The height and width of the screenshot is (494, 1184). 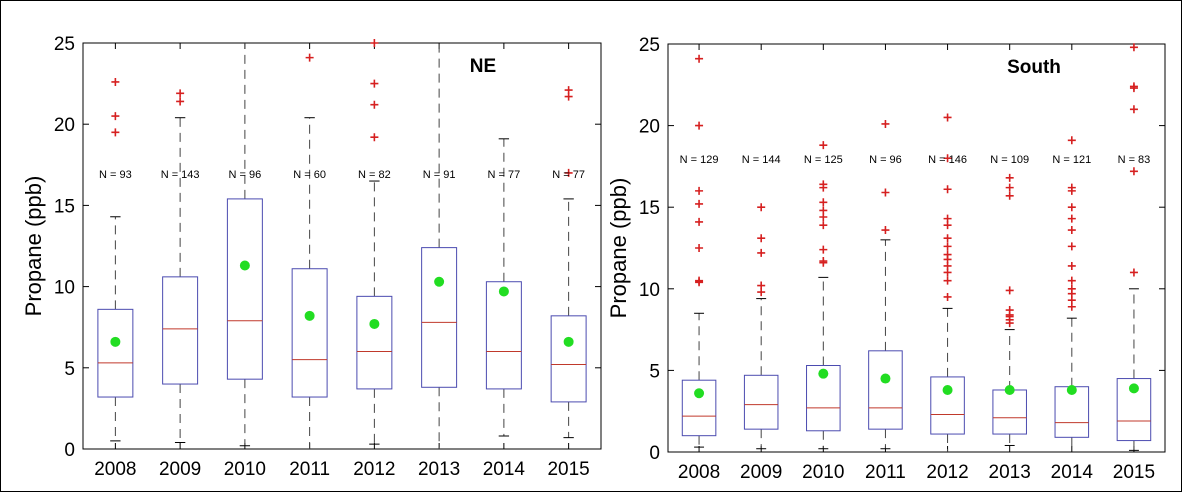 I want to click on n-count-label: N = 60, so click(x=309, y=175).